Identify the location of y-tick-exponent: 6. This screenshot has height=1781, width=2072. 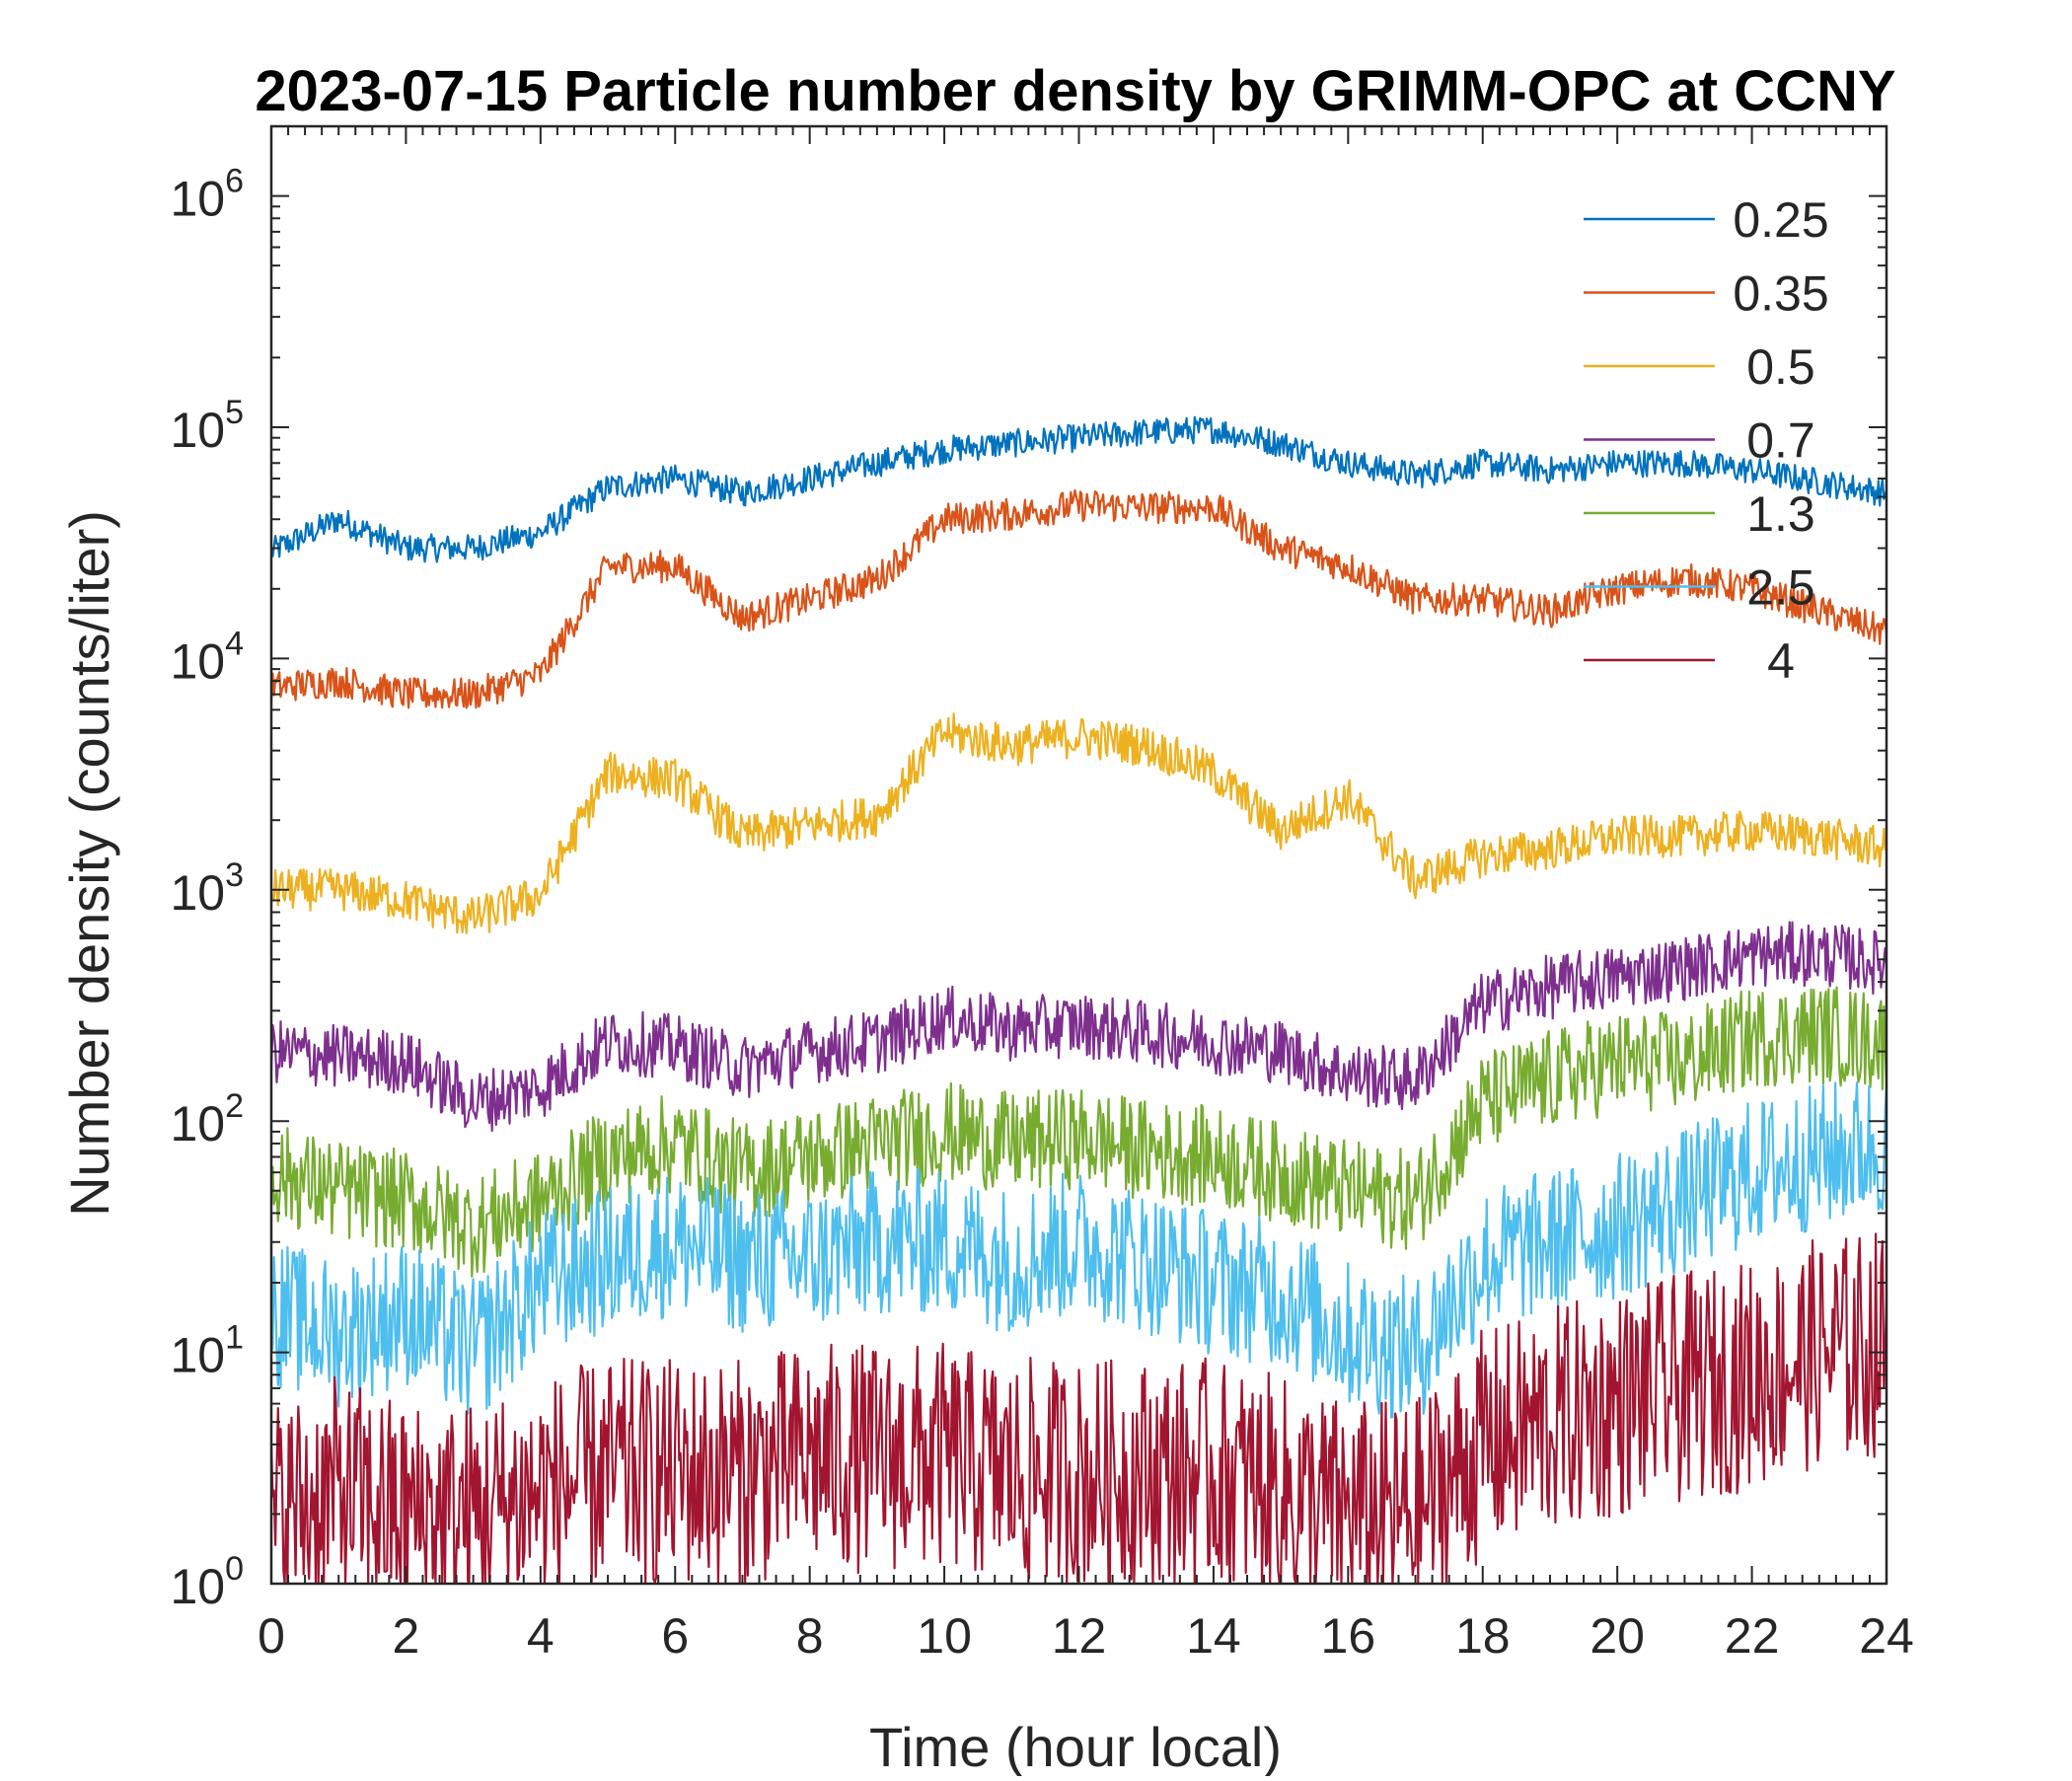
(235, 181).